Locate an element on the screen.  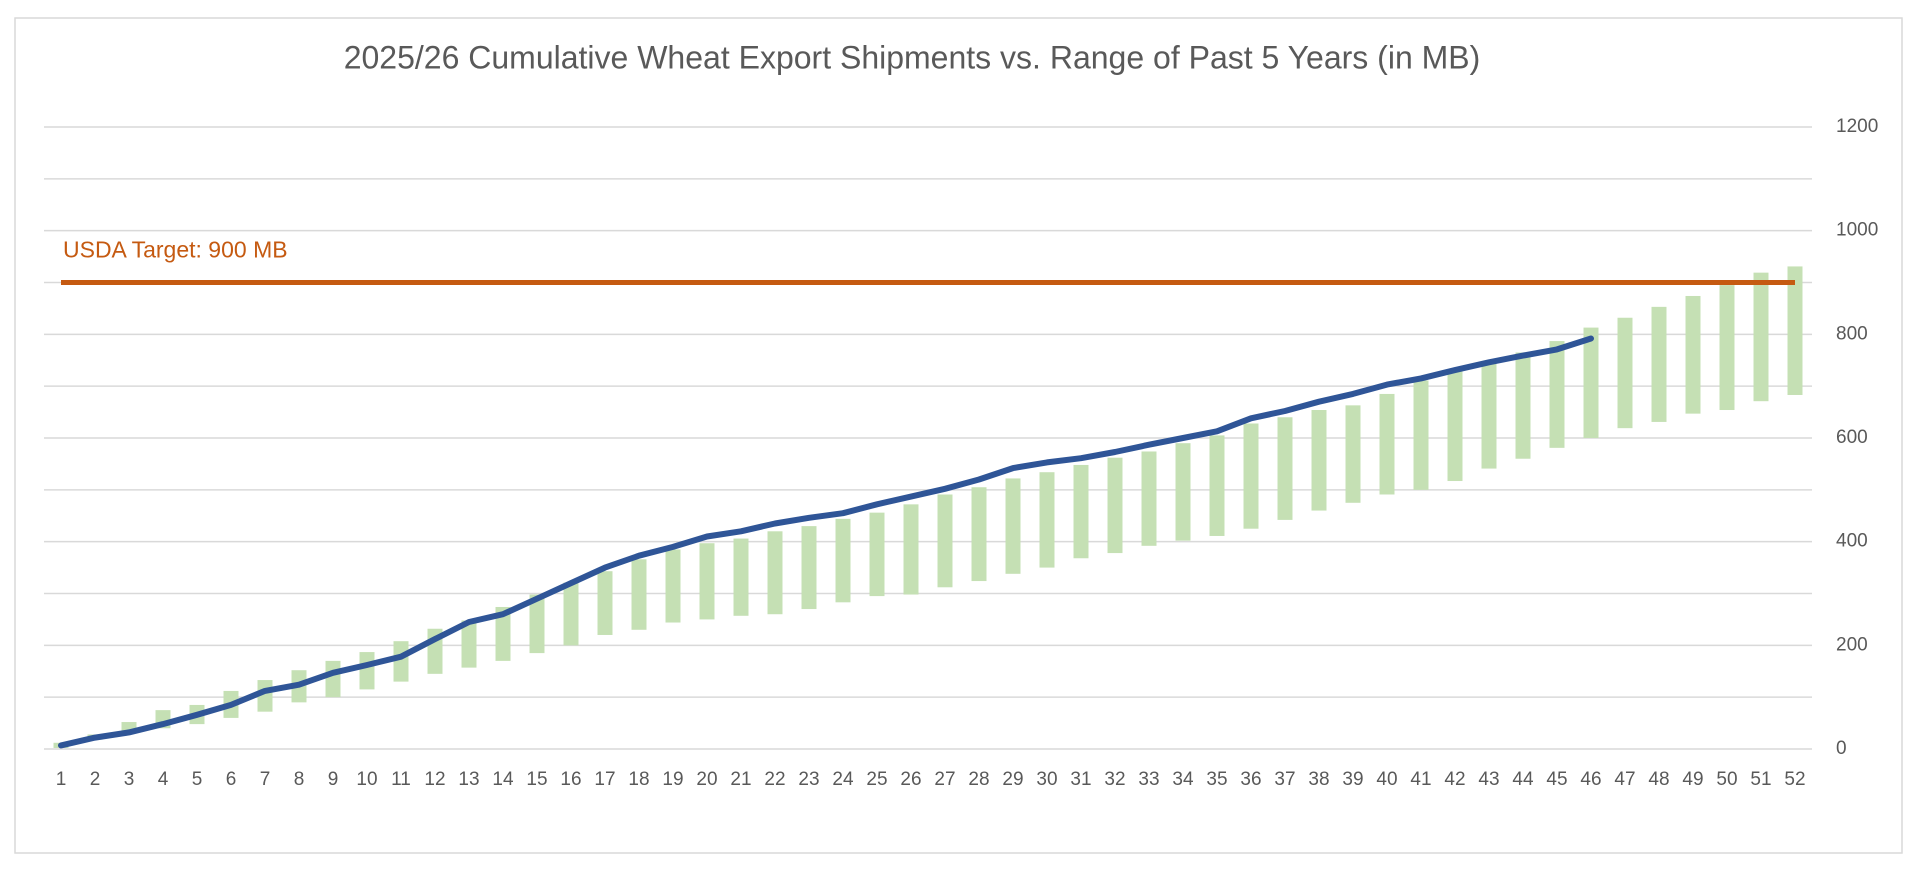
x-tick-label: 31 is located at coordinates (1080, 779).